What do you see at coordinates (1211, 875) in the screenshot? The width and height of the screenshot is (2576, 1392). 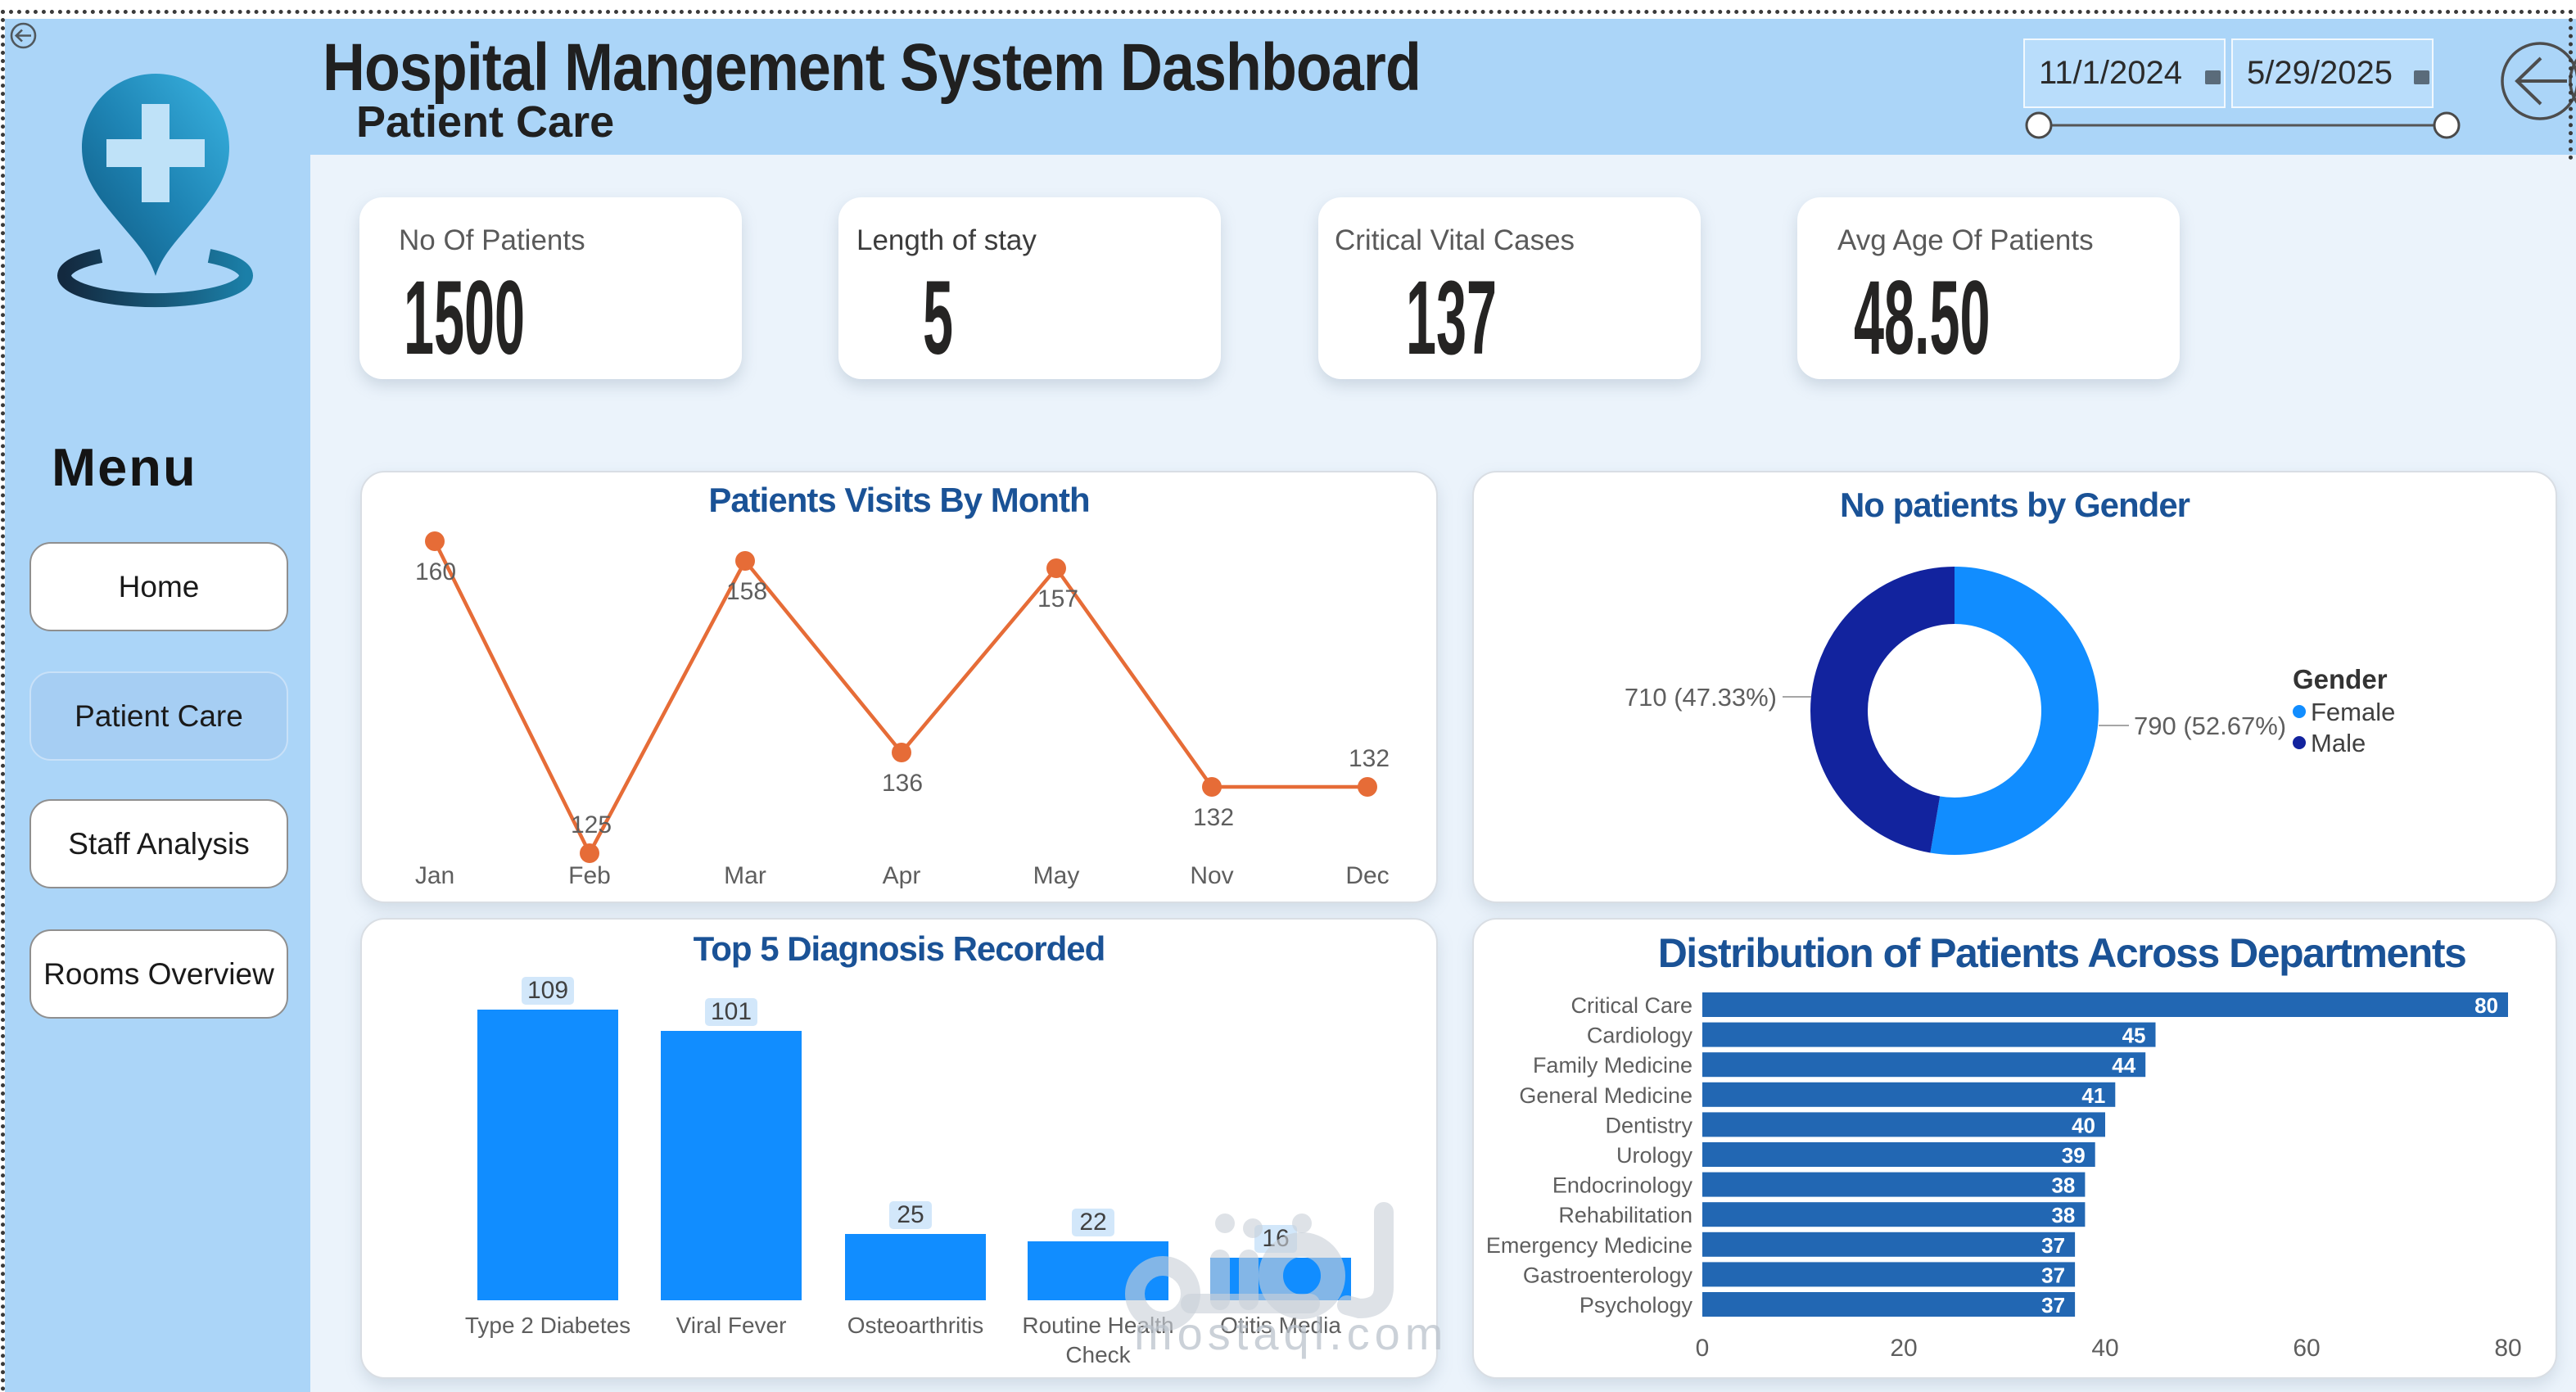 I see `svg-text: Nov` at bounding box center [1211, 875].